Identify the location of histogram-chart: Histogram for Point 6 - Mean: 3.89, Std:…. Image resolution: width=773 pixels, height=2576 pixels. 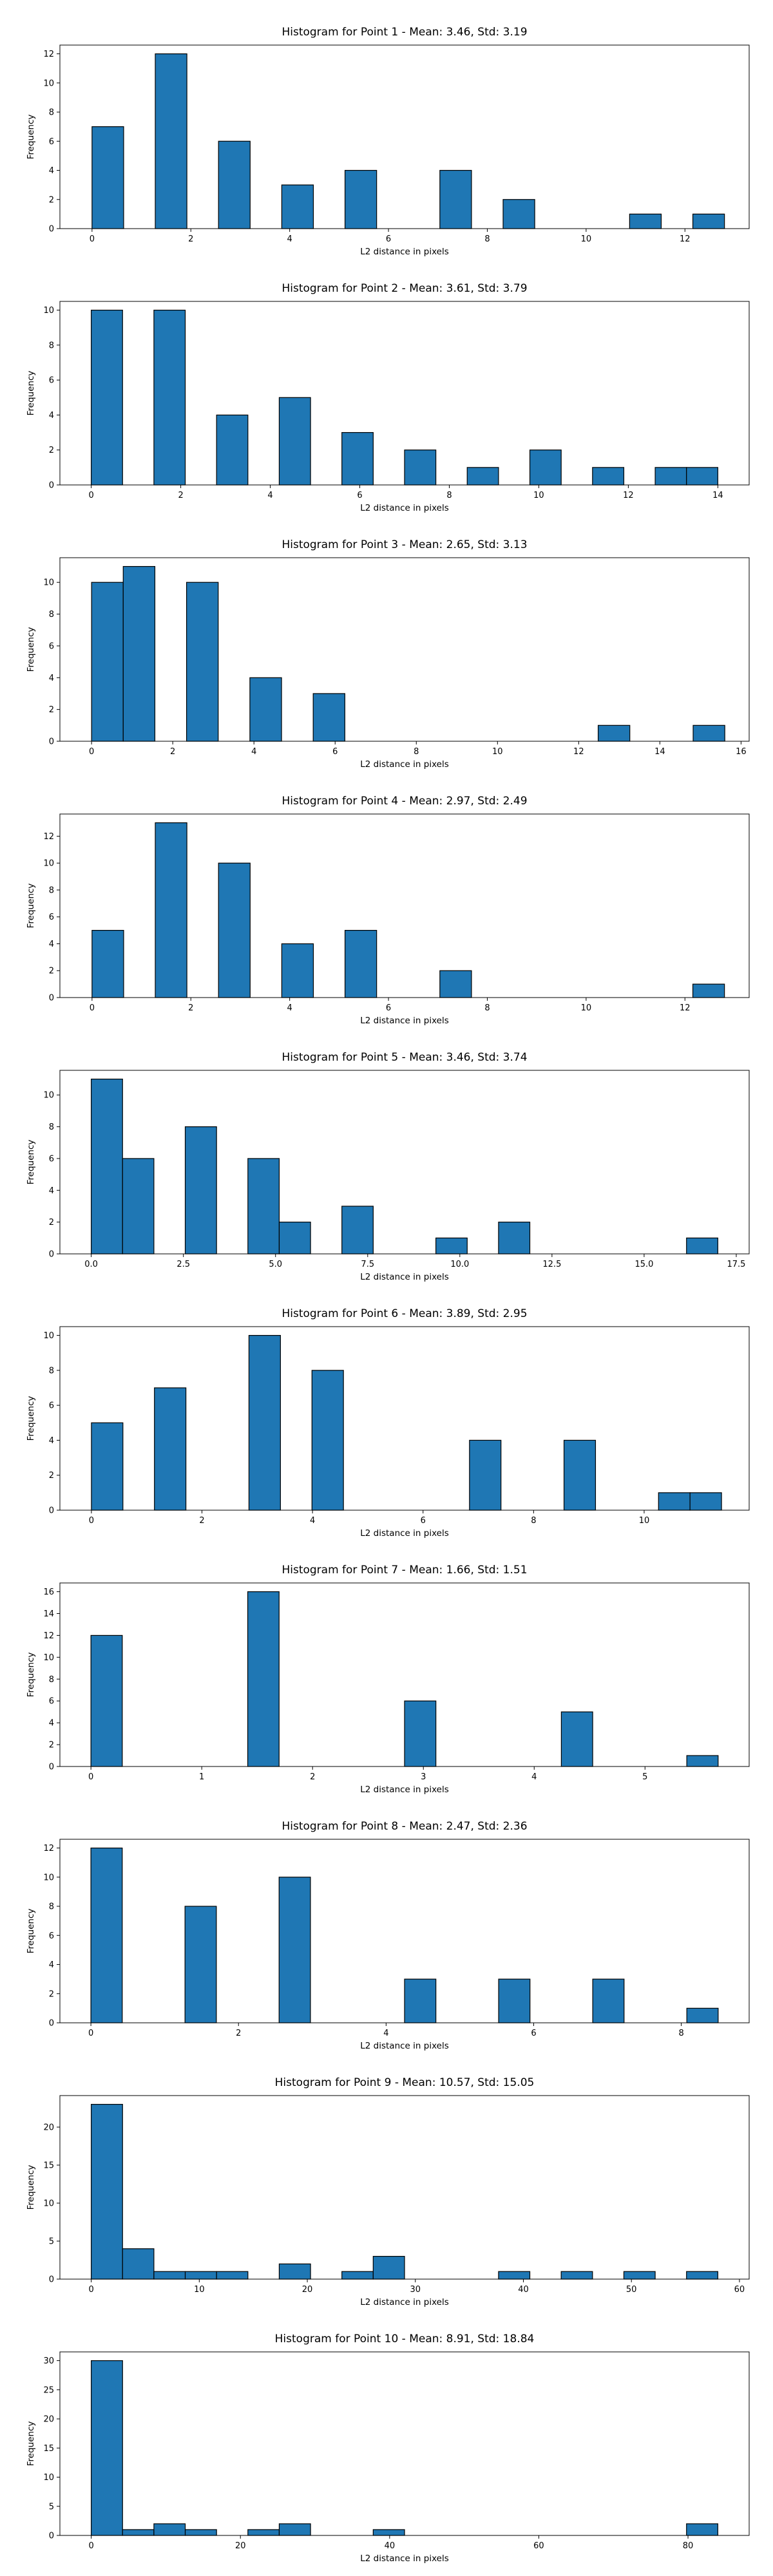
(388, 1422).